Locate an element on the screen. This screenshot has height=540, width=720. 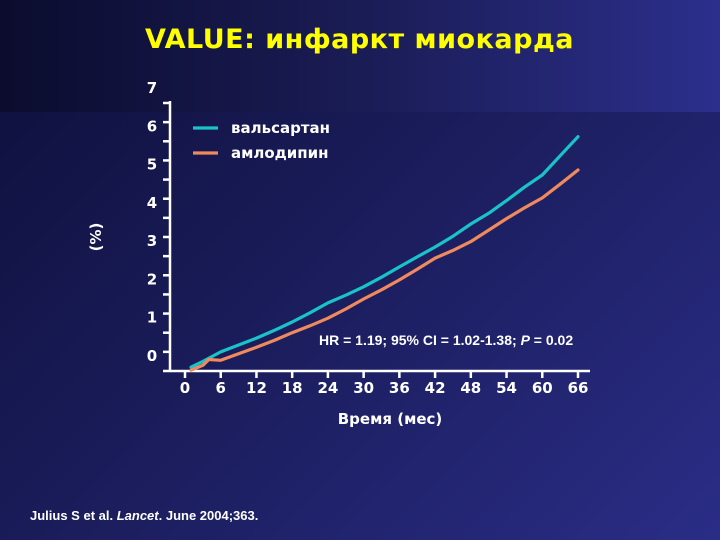
y-tick-label: 3 is located at coordinates (152, 241).